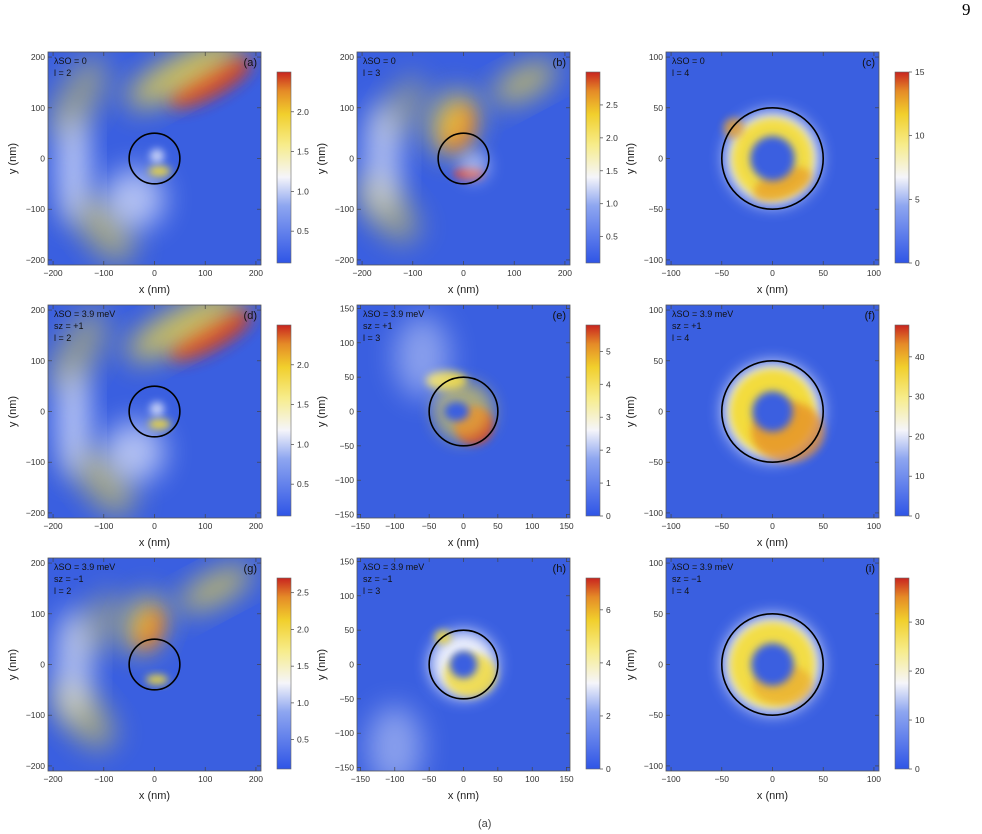 This screenshot has height=834, width=982. What do you see at coordinates (966, 9) in the screenshot?
I see `page-number: 9` at bounding box center [966, 9].